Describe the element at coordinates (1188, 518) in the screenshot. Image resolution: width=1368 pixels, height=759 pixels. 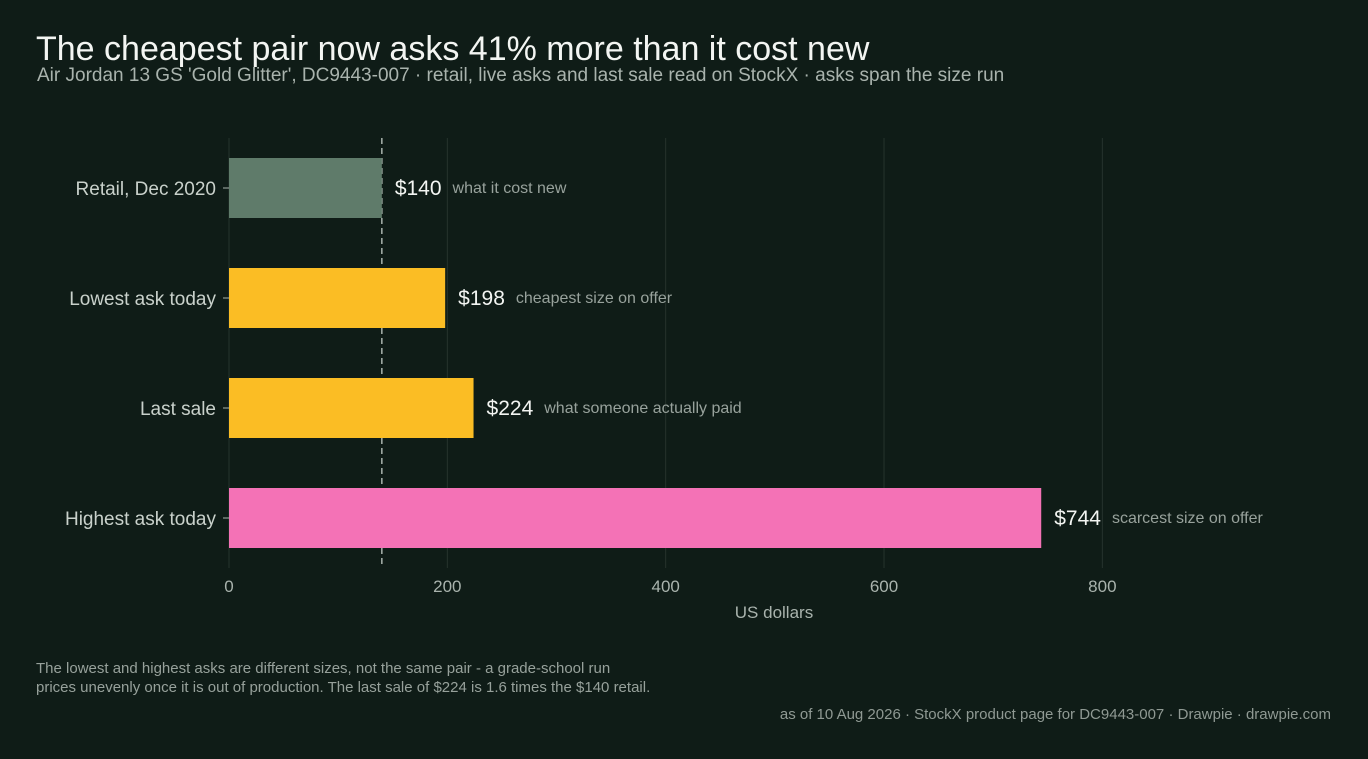
I see `bar-annotation: scarcest size on offer` at that location.